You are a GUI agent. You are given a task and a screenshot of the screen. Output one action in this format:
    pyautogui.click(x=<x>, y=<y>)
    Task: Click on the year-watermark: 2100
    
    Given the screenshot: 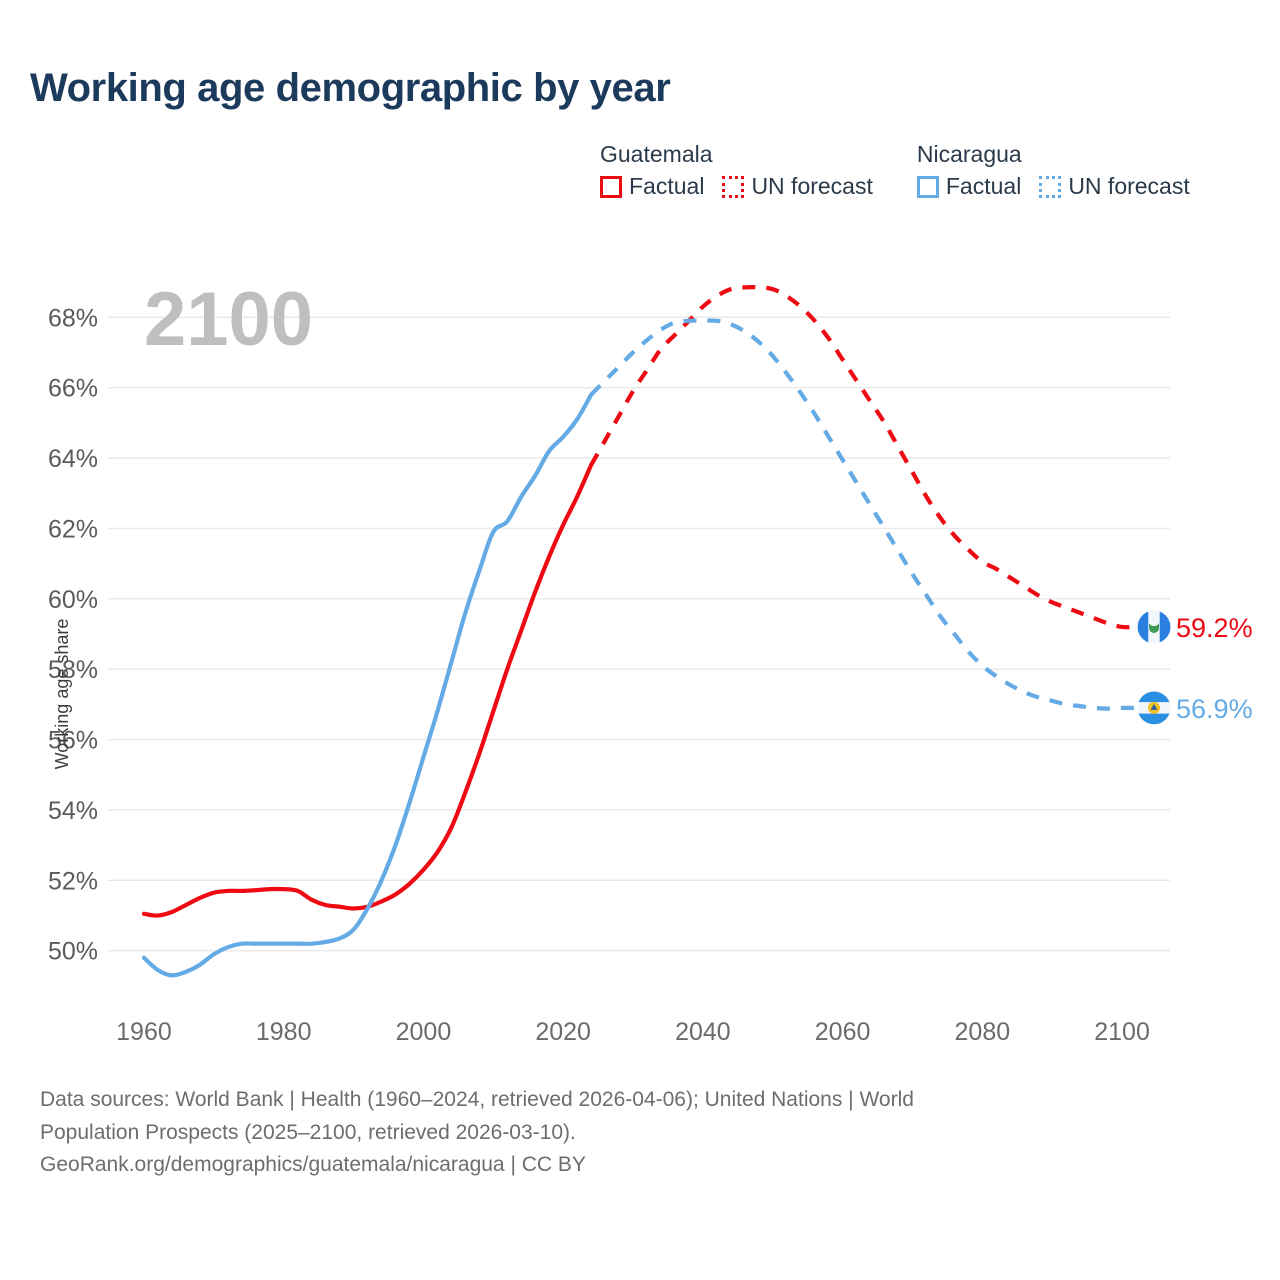 What is the action you would take?
    pyautogui.click(x=228, y=319)
    